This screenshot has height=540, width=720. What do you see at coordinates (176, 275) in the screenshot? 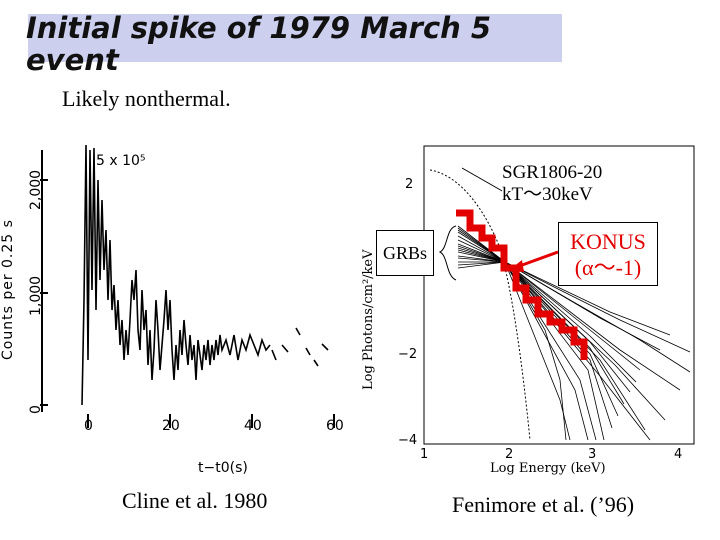
I see `light-curve` at bounding box center [176, 275].